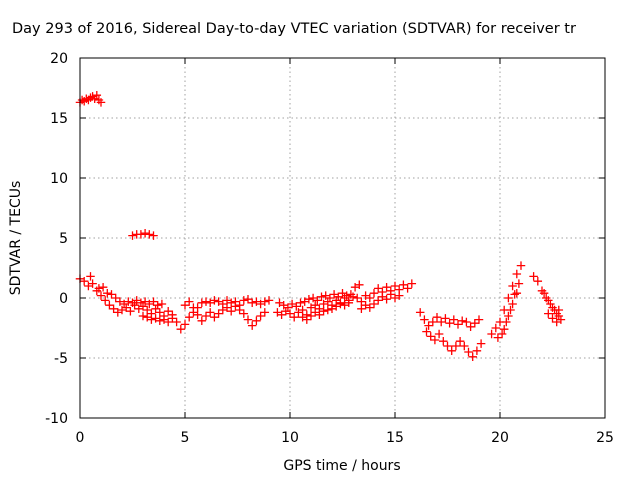 This screenshot has width=640, height=480. I want to click on x-tick-label: 5, so click(185, 438).